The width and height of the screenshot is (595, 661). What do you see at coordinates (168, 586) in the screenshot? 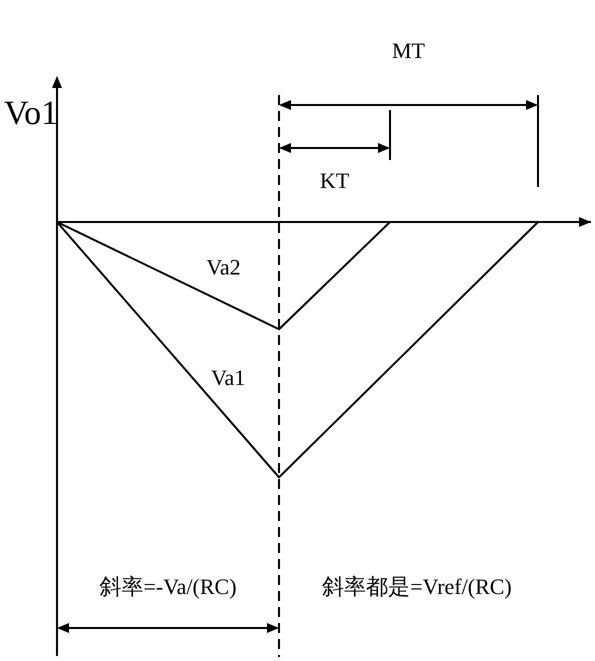
I see `text: 斜率=-Va/(RC)` at bounding box center [168, 586].